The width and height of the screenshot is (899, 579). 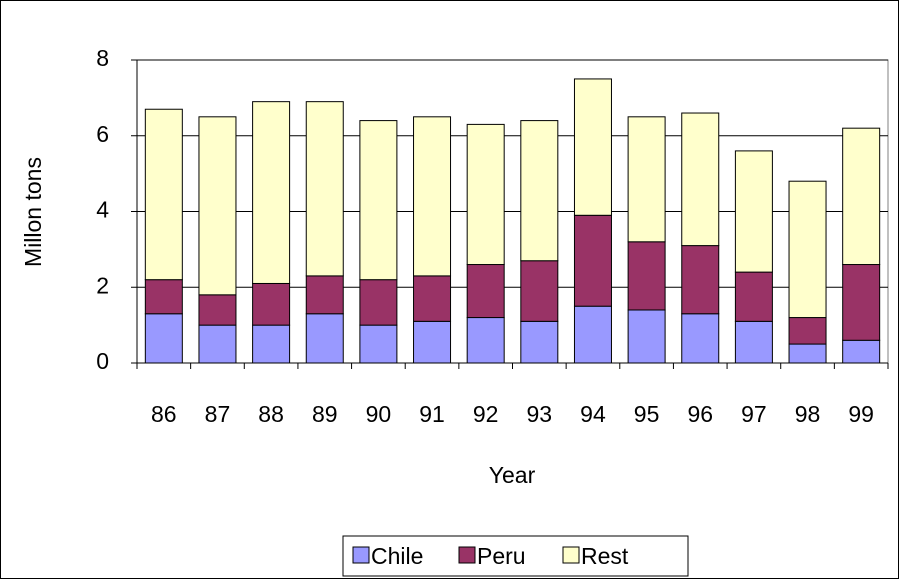 I want to click on x-tick-label: 94, so click(x=593, y=414).